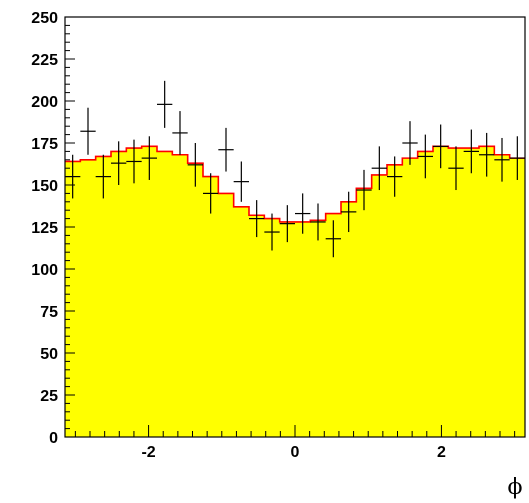 This screenshot has width=529, height=503. I want to click on y-tick-label: 50, so click(49, 354).